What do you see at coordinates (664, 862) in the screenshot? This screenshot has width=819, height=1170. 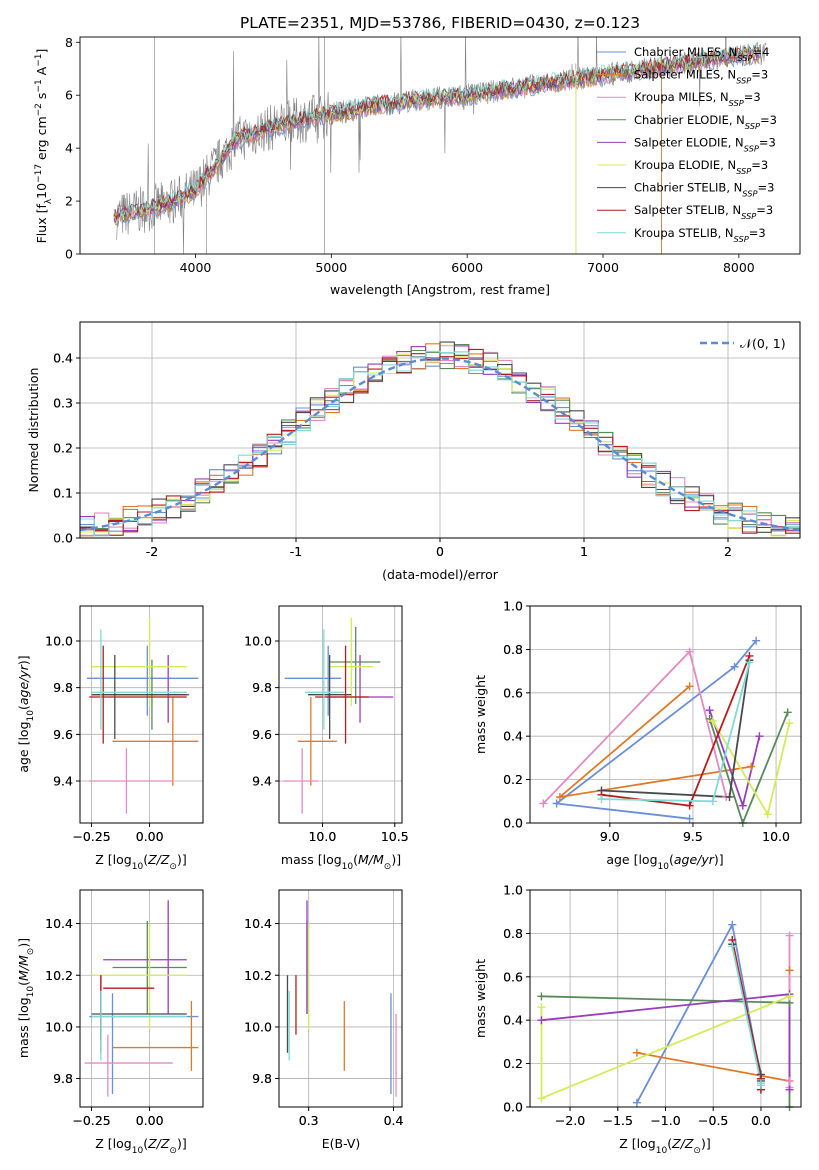 I see `x-axis-label: age [log10(age/yr)]` at bounding box center [664, 862].